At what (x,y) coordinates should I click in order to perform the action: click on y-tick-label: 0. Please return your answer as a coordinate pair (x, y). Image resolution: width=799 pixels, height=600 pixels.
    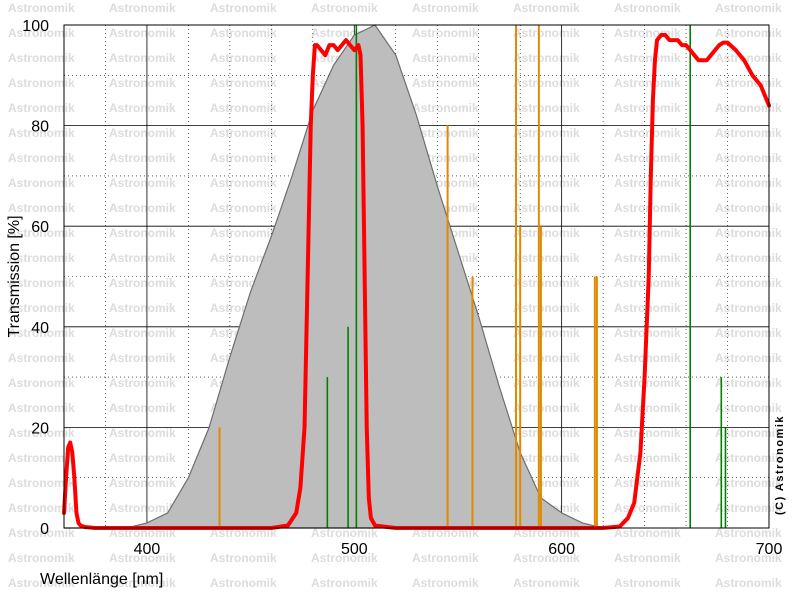
    Looking at the image, I should click on (44, 529).